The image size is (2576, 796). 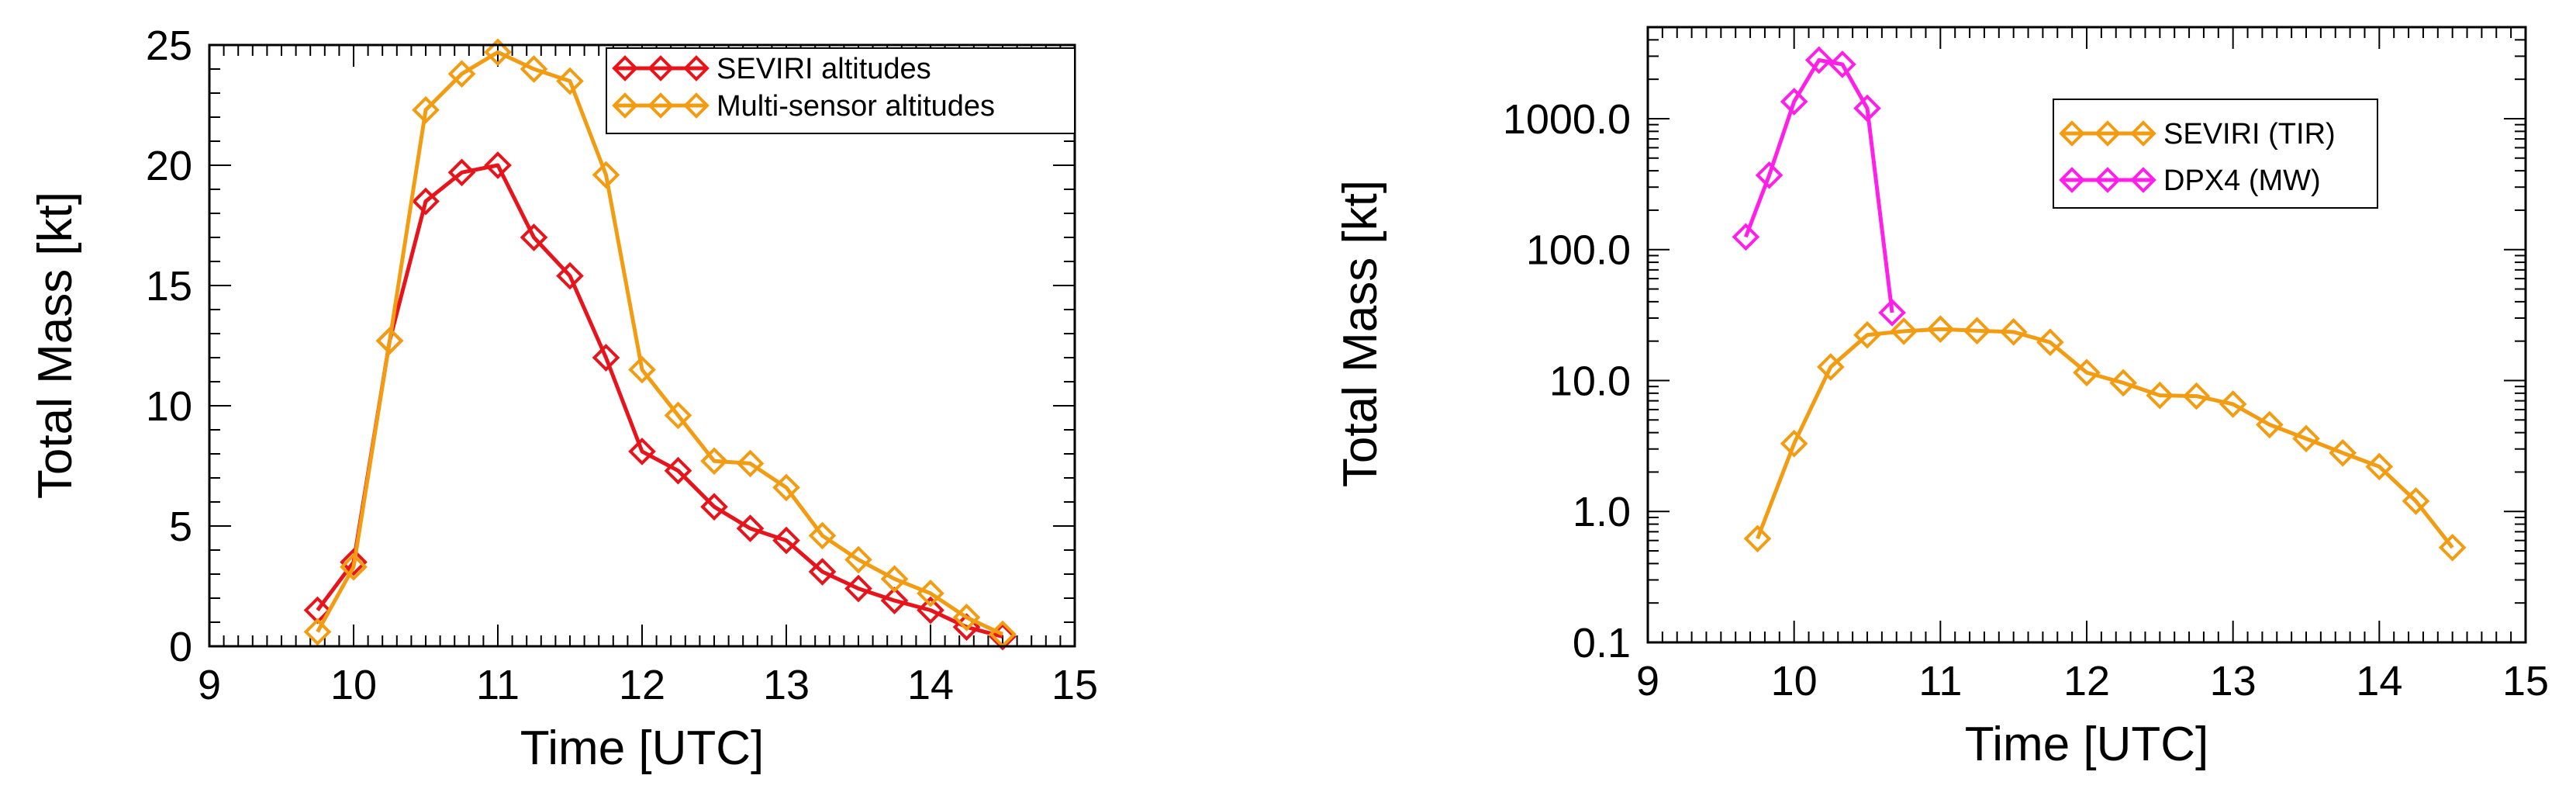 I want to click on right-y-axis-label: Total Mass [kt], so click(x=1360, y=333).